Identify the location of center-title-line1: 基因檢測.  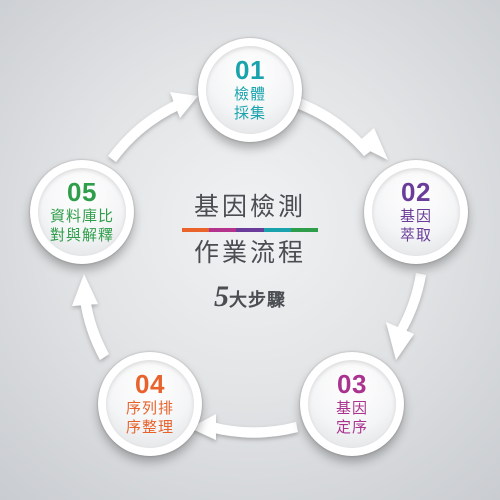
(249, 206).